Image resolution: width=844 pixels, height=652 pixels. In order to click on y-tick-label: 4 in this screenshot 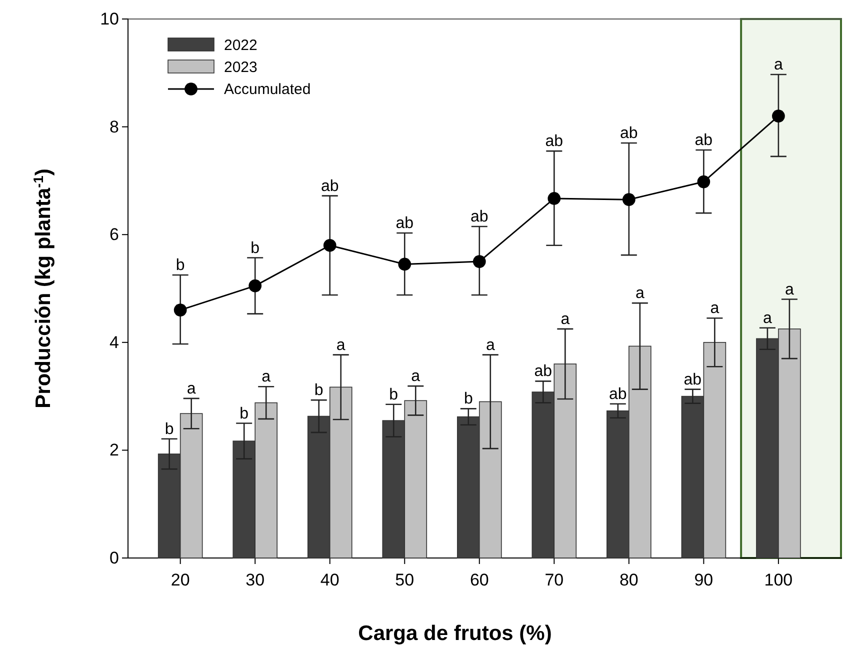, I will do `click(114, 342)`.